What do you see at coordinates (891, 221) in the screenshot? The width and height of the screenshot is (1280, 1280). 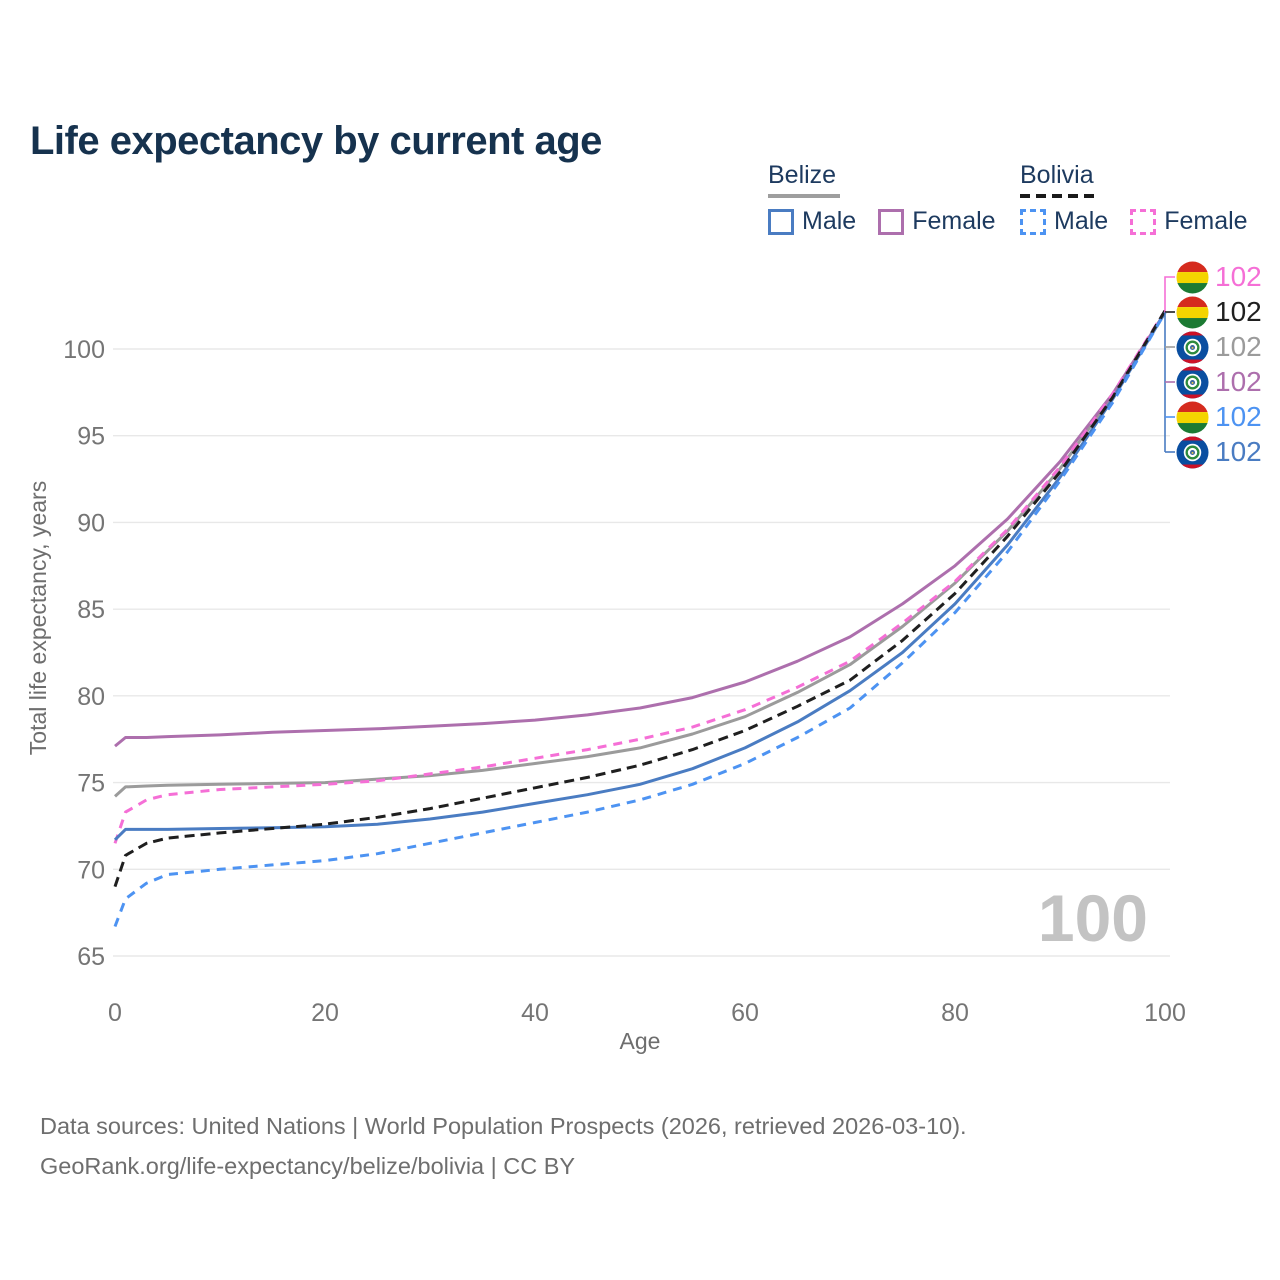 I see `belize-female-swatch-icon` at bounding box center [891, 221].